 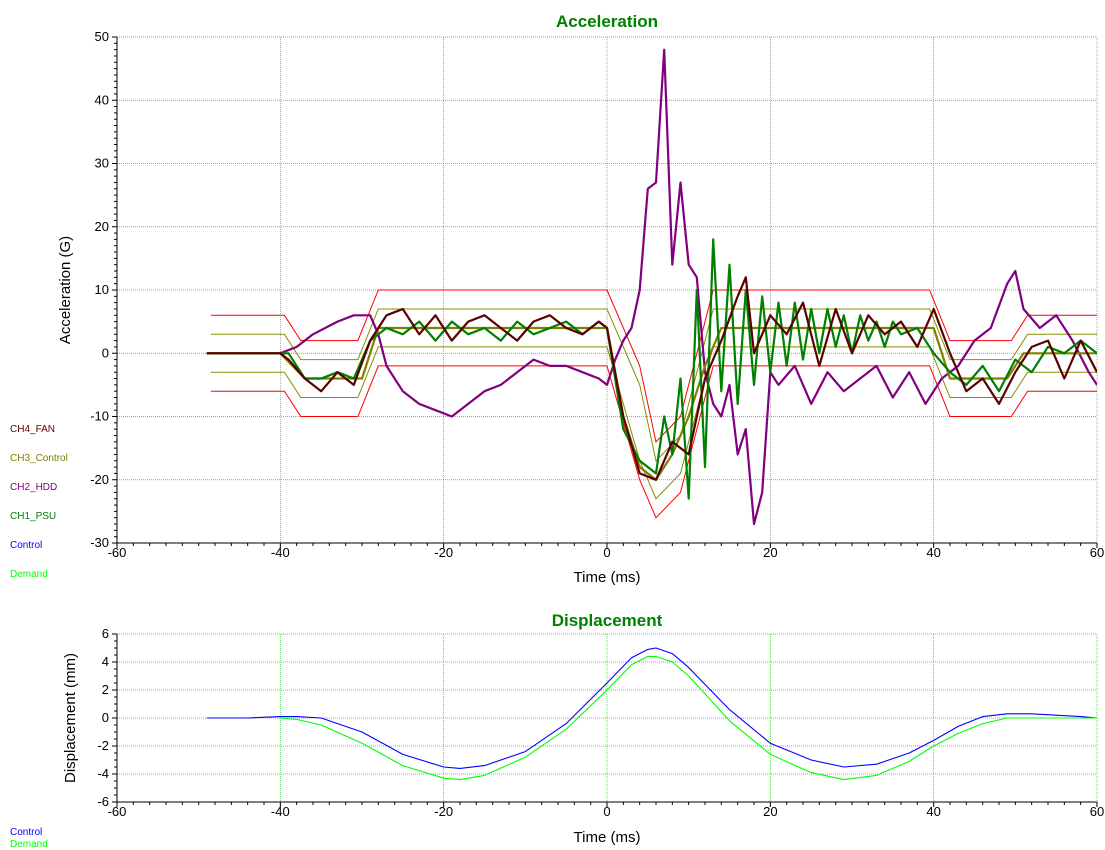 What do you see at coordinates (33, 487) in the screenshot?
I see `legend-item-ch2-hdd: CH2_HDD` at bounding box center [33, 487].